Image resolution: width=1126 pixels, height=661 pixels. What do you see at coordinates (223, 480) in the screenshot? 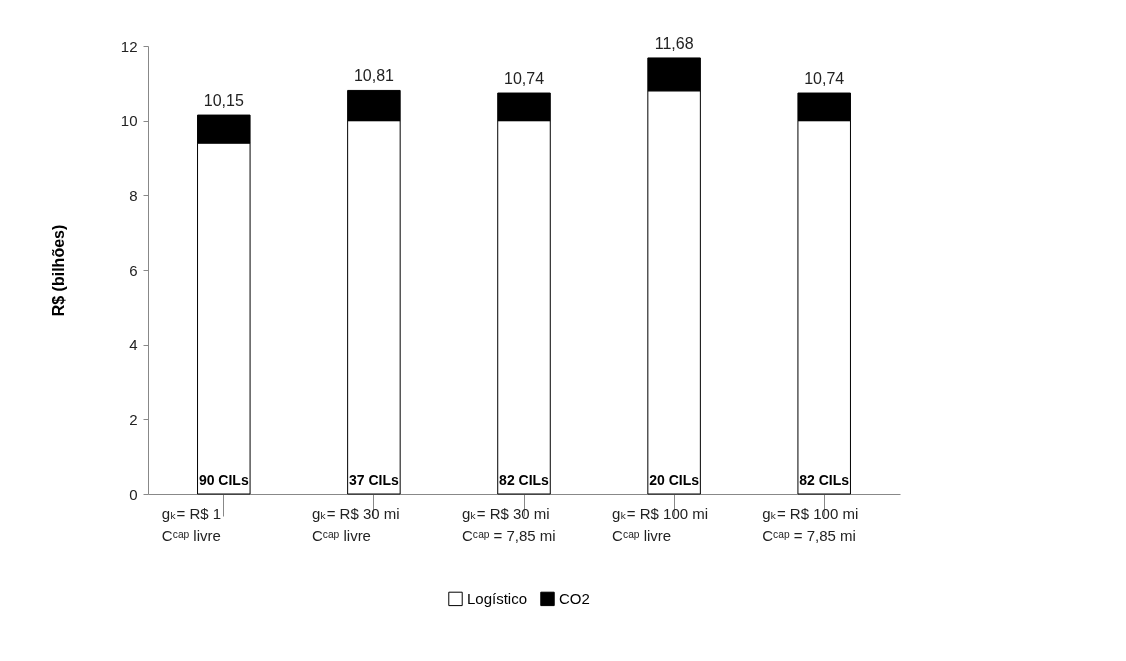
I see `annotation: 90 CILs` at bounding box center [223, 480].